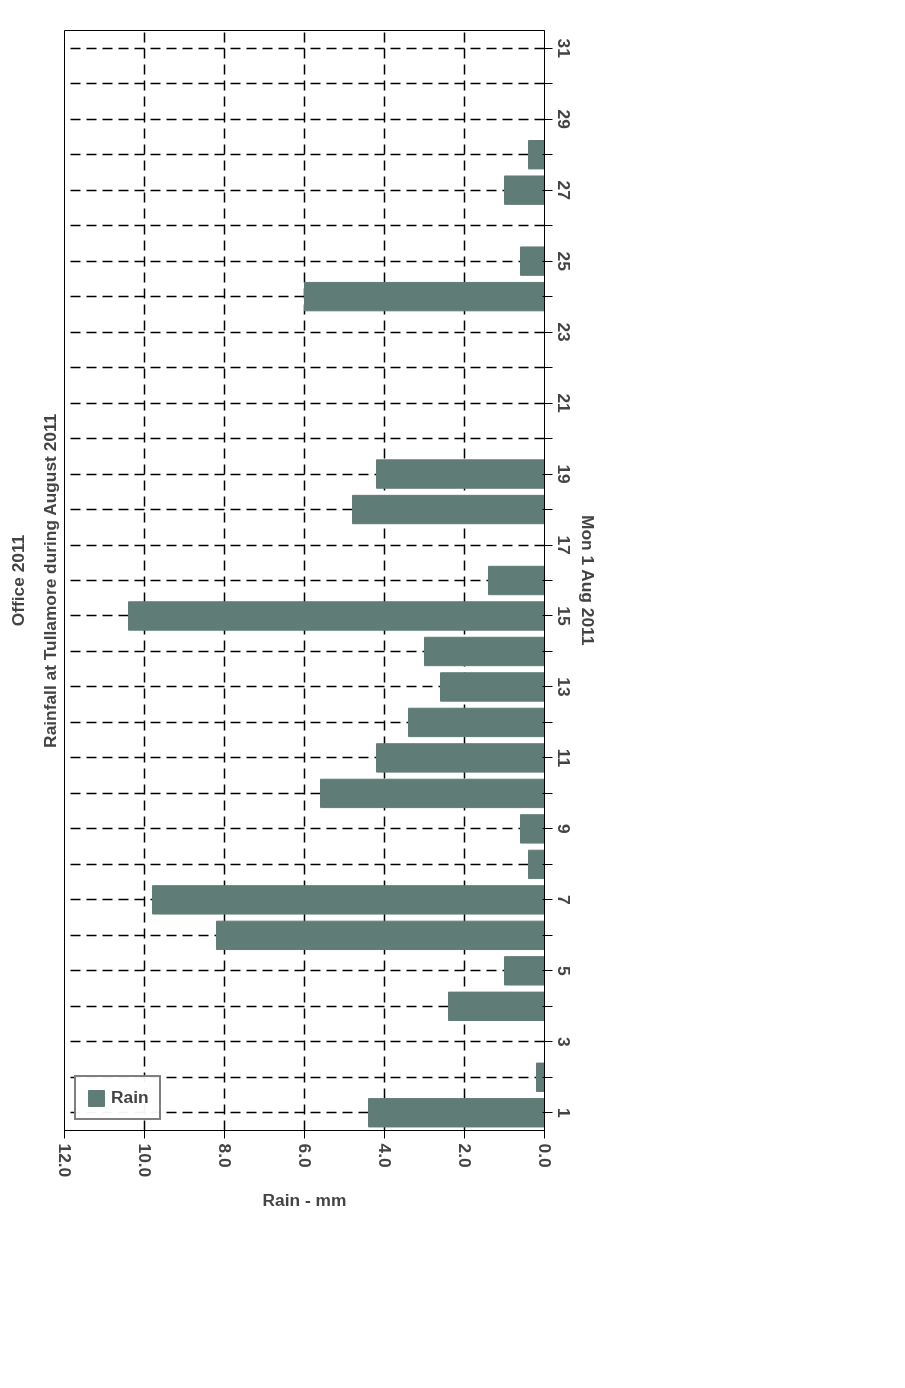  I want to click on y-tick-label: 5, so click(563, 971).